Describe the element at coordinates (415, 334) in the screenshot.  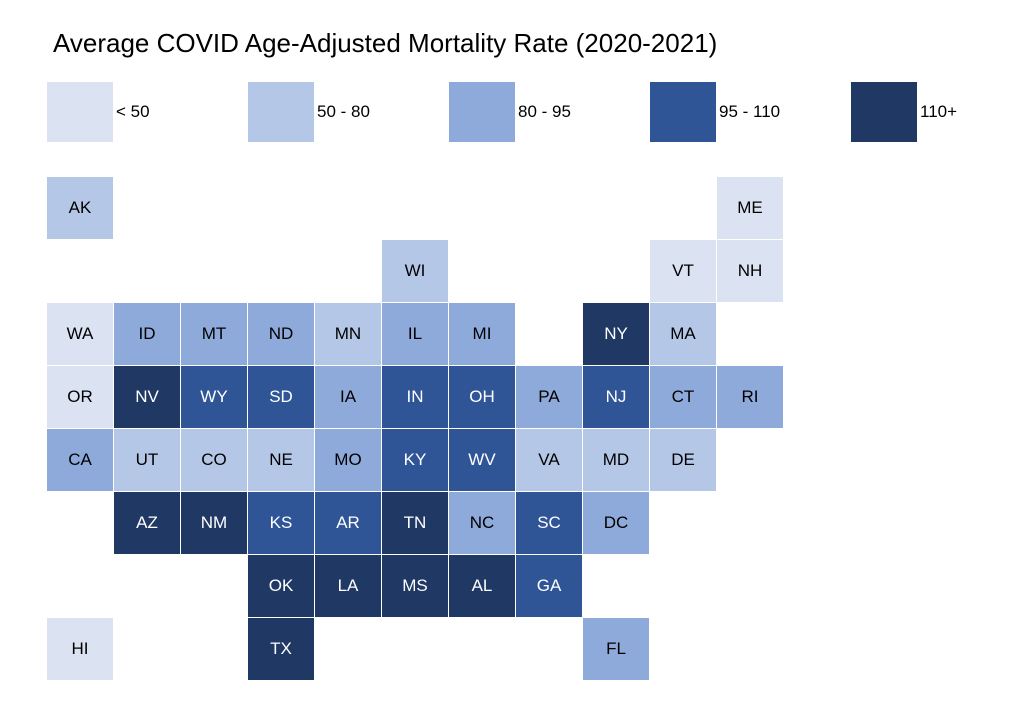
I see `state-tile-IL: IL` at that location.